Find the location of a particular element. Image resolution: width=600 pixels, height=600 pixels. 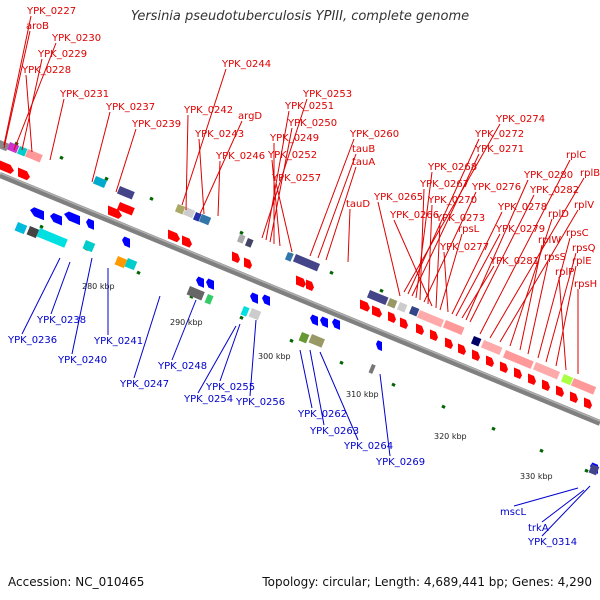

forward-gene-label: rpsQ is located at coordinates (584, 248).